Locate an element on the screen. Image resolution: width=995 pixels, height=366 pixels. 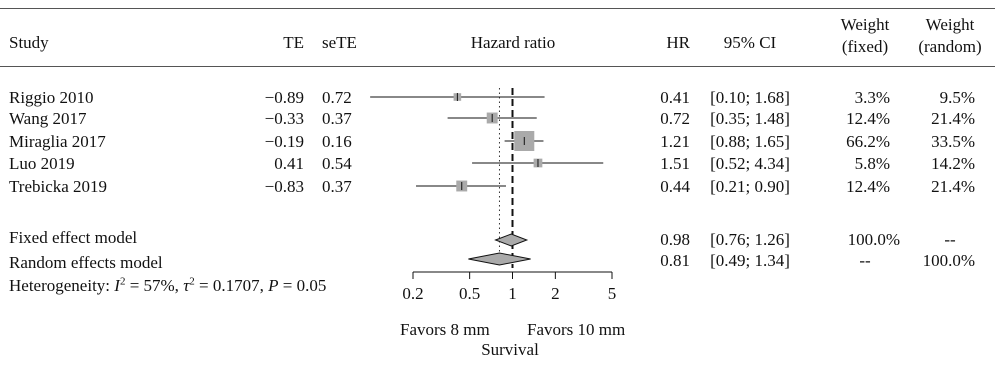
study-name: Miraglia 2017 is located at coordinates (57, 141).